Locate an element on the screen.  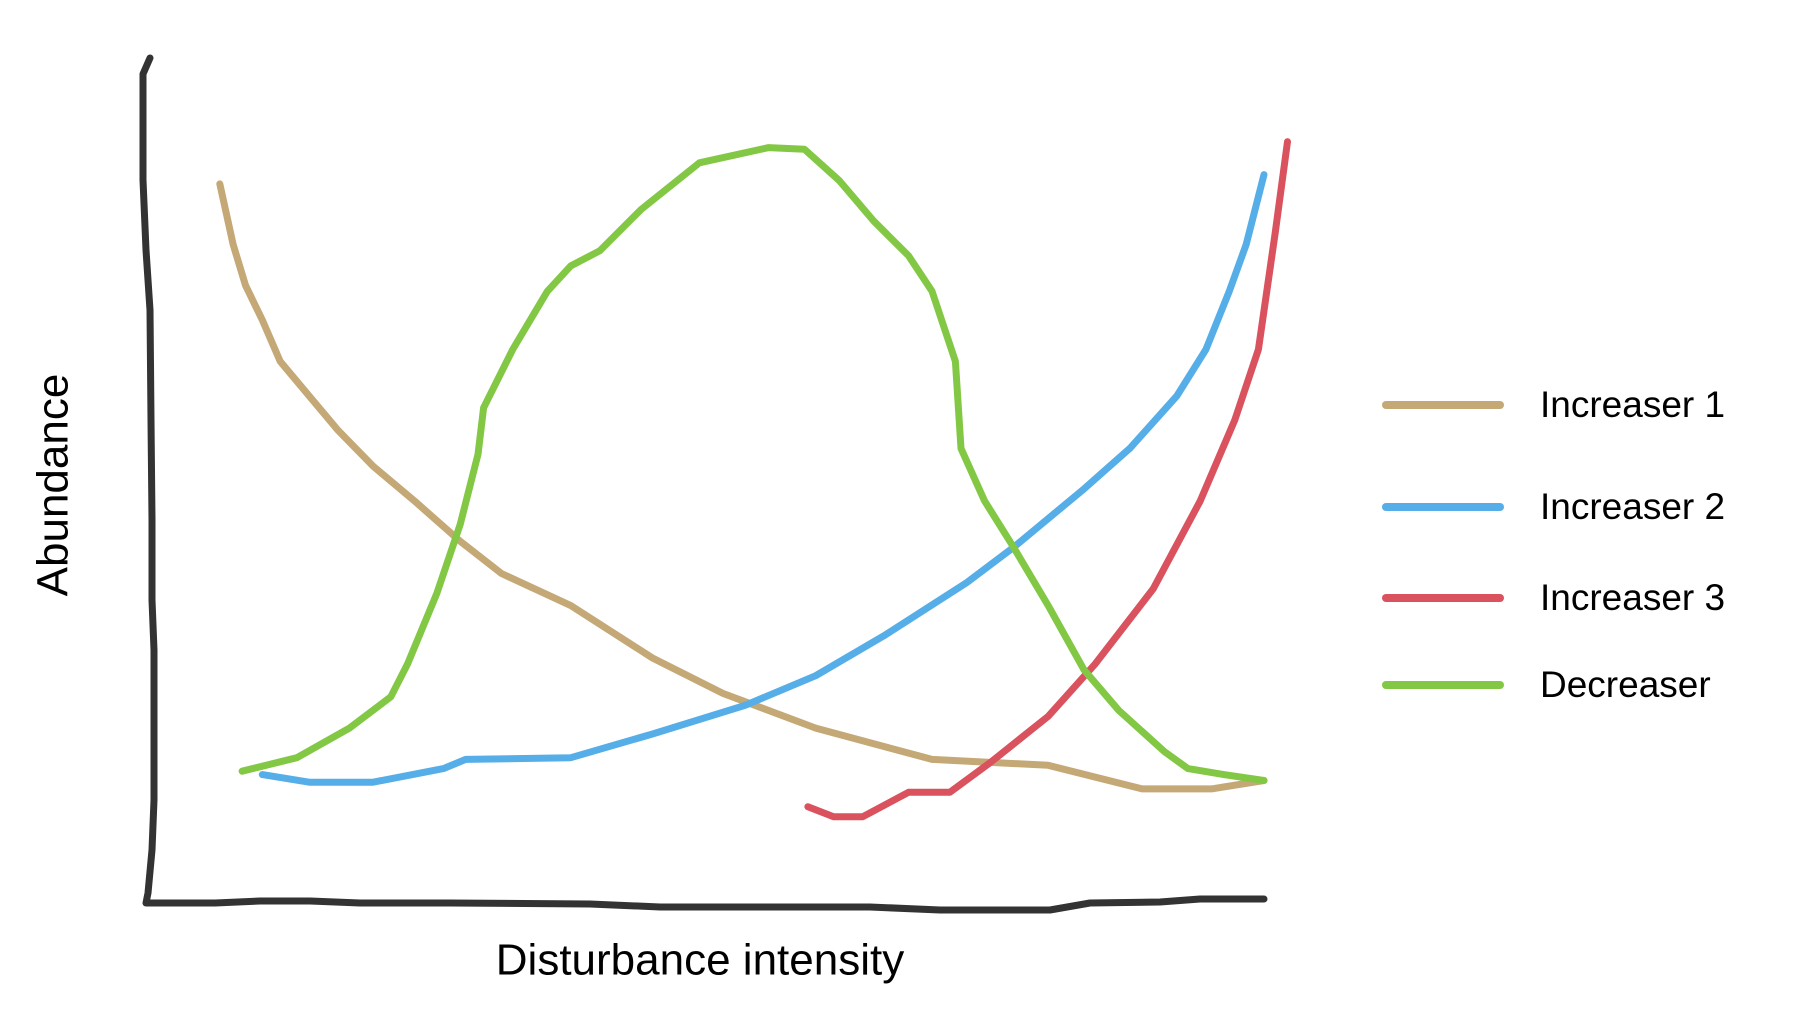
legend-label: Increaser 3 is located at coordinates (1632, 597).